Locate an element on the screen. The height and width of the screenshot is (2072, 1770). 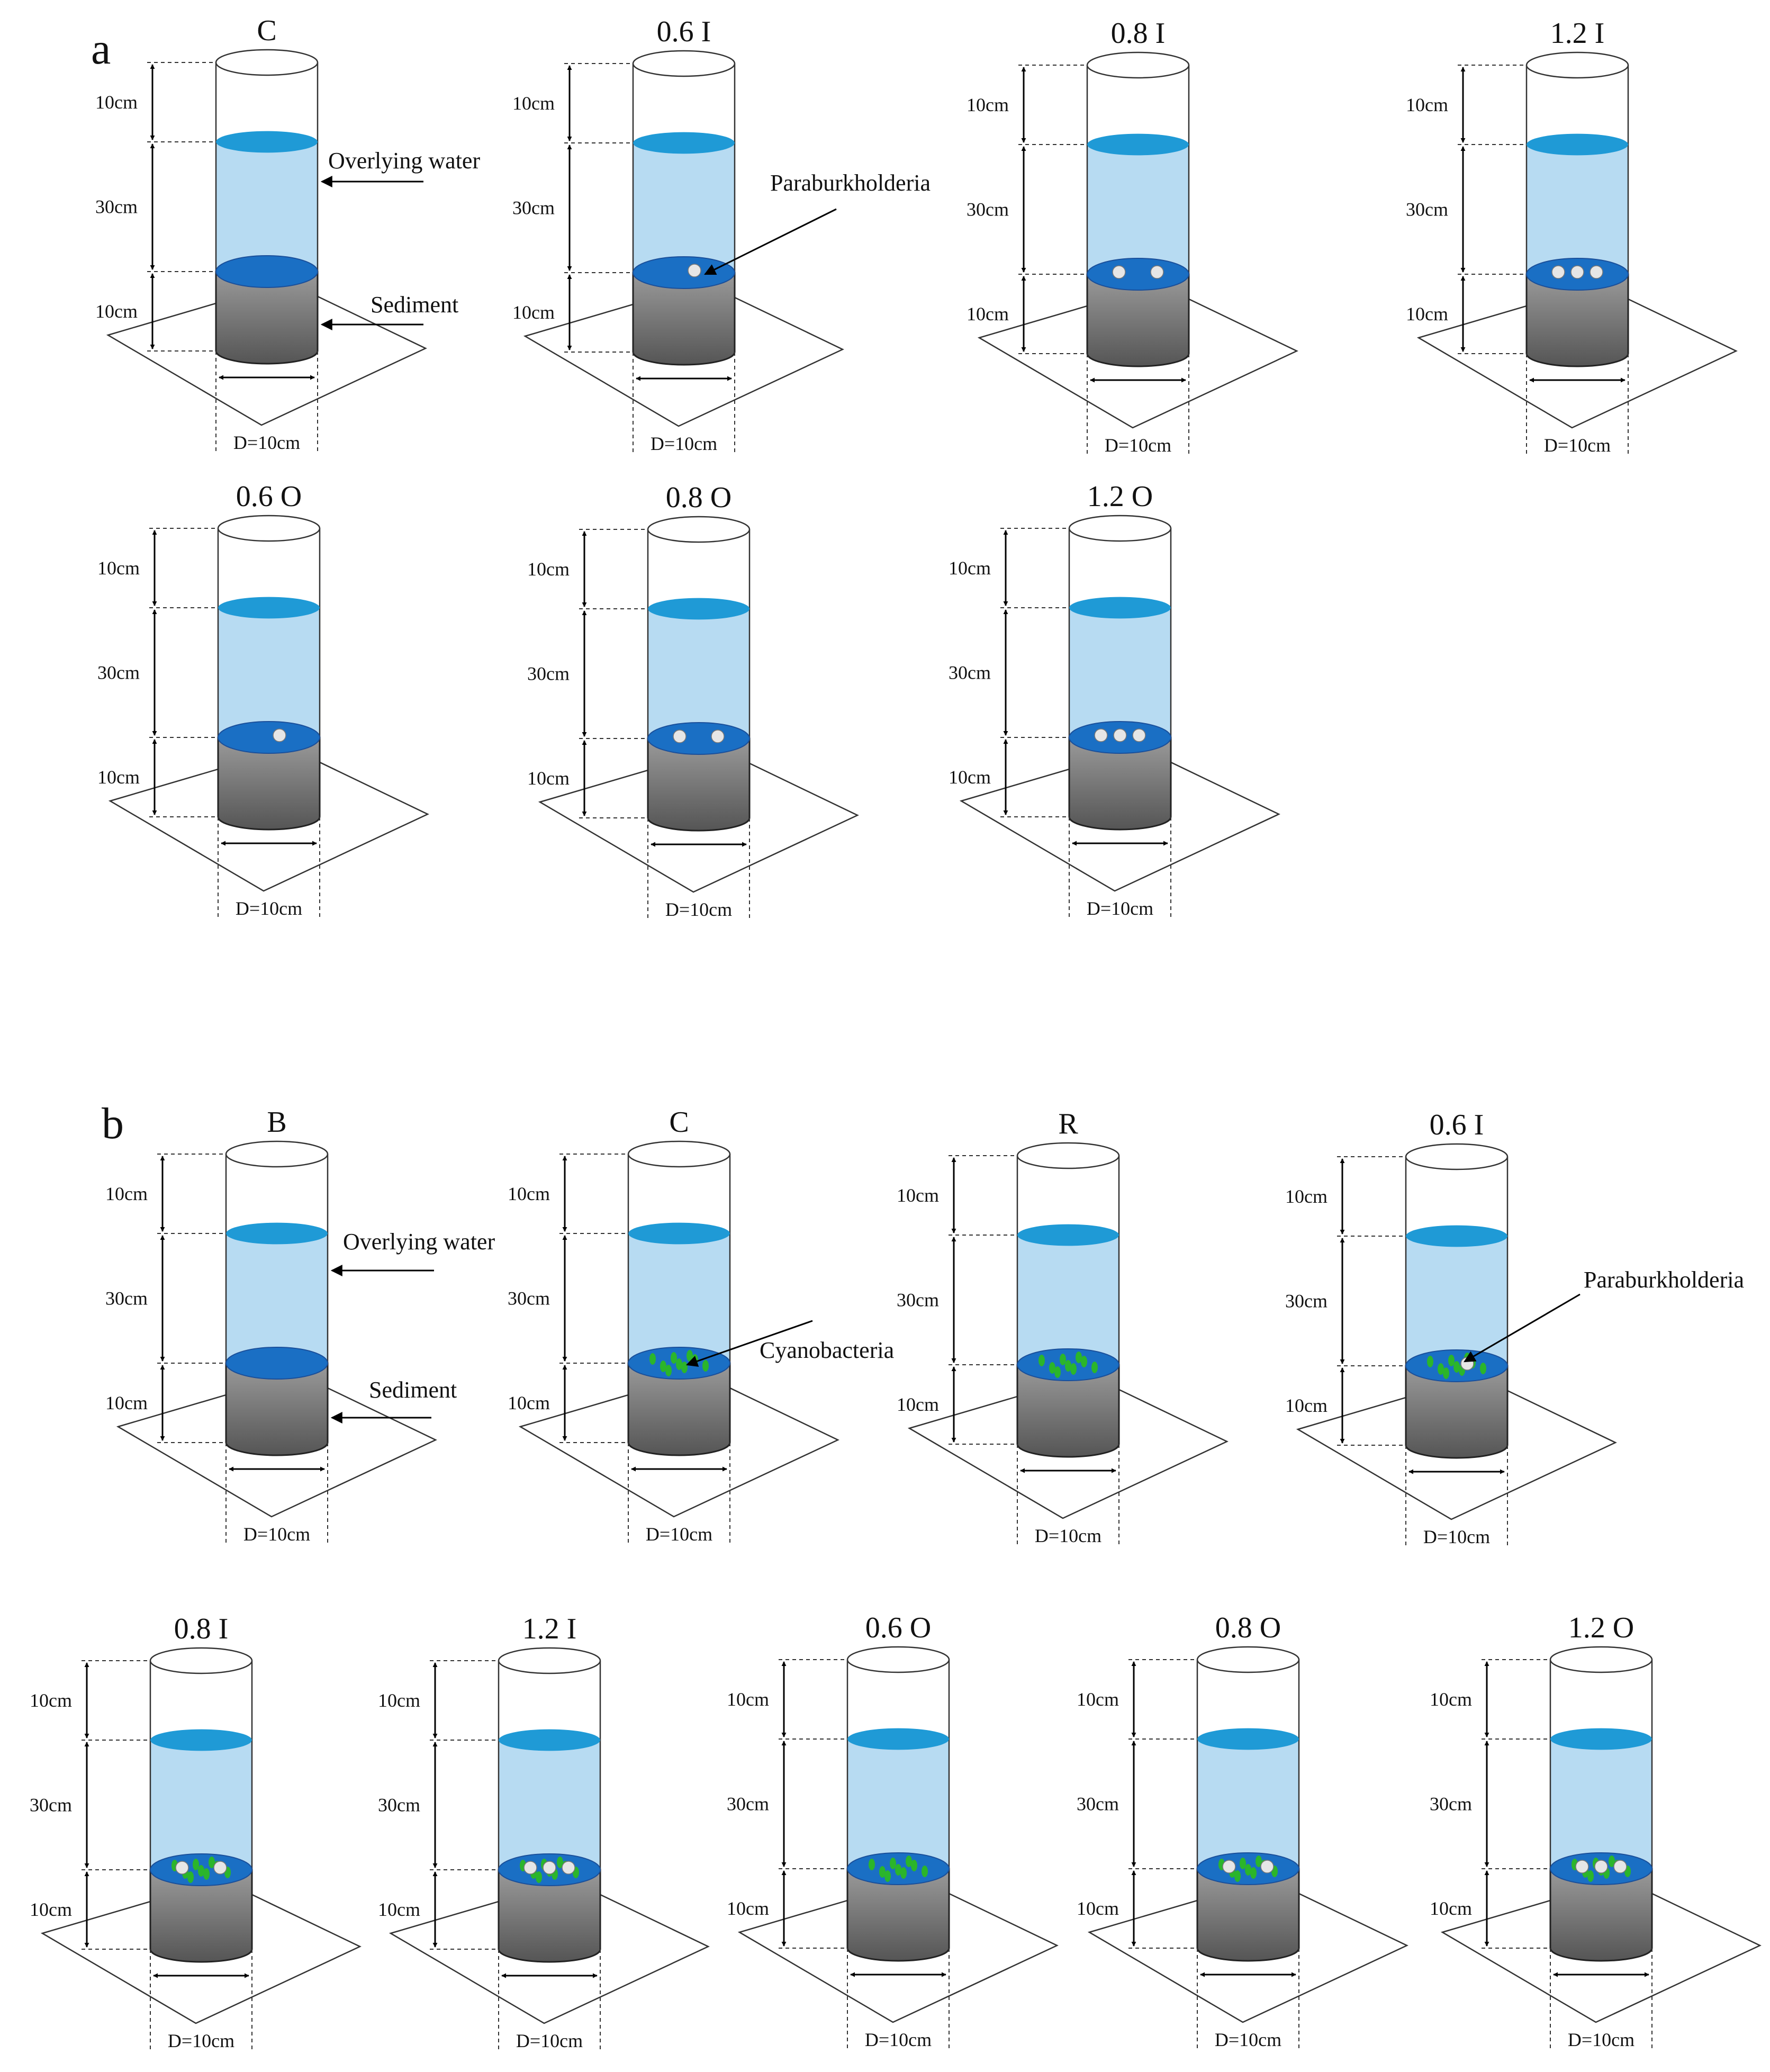
column-title: 0.8 I is located at coordinates (1138, 33).